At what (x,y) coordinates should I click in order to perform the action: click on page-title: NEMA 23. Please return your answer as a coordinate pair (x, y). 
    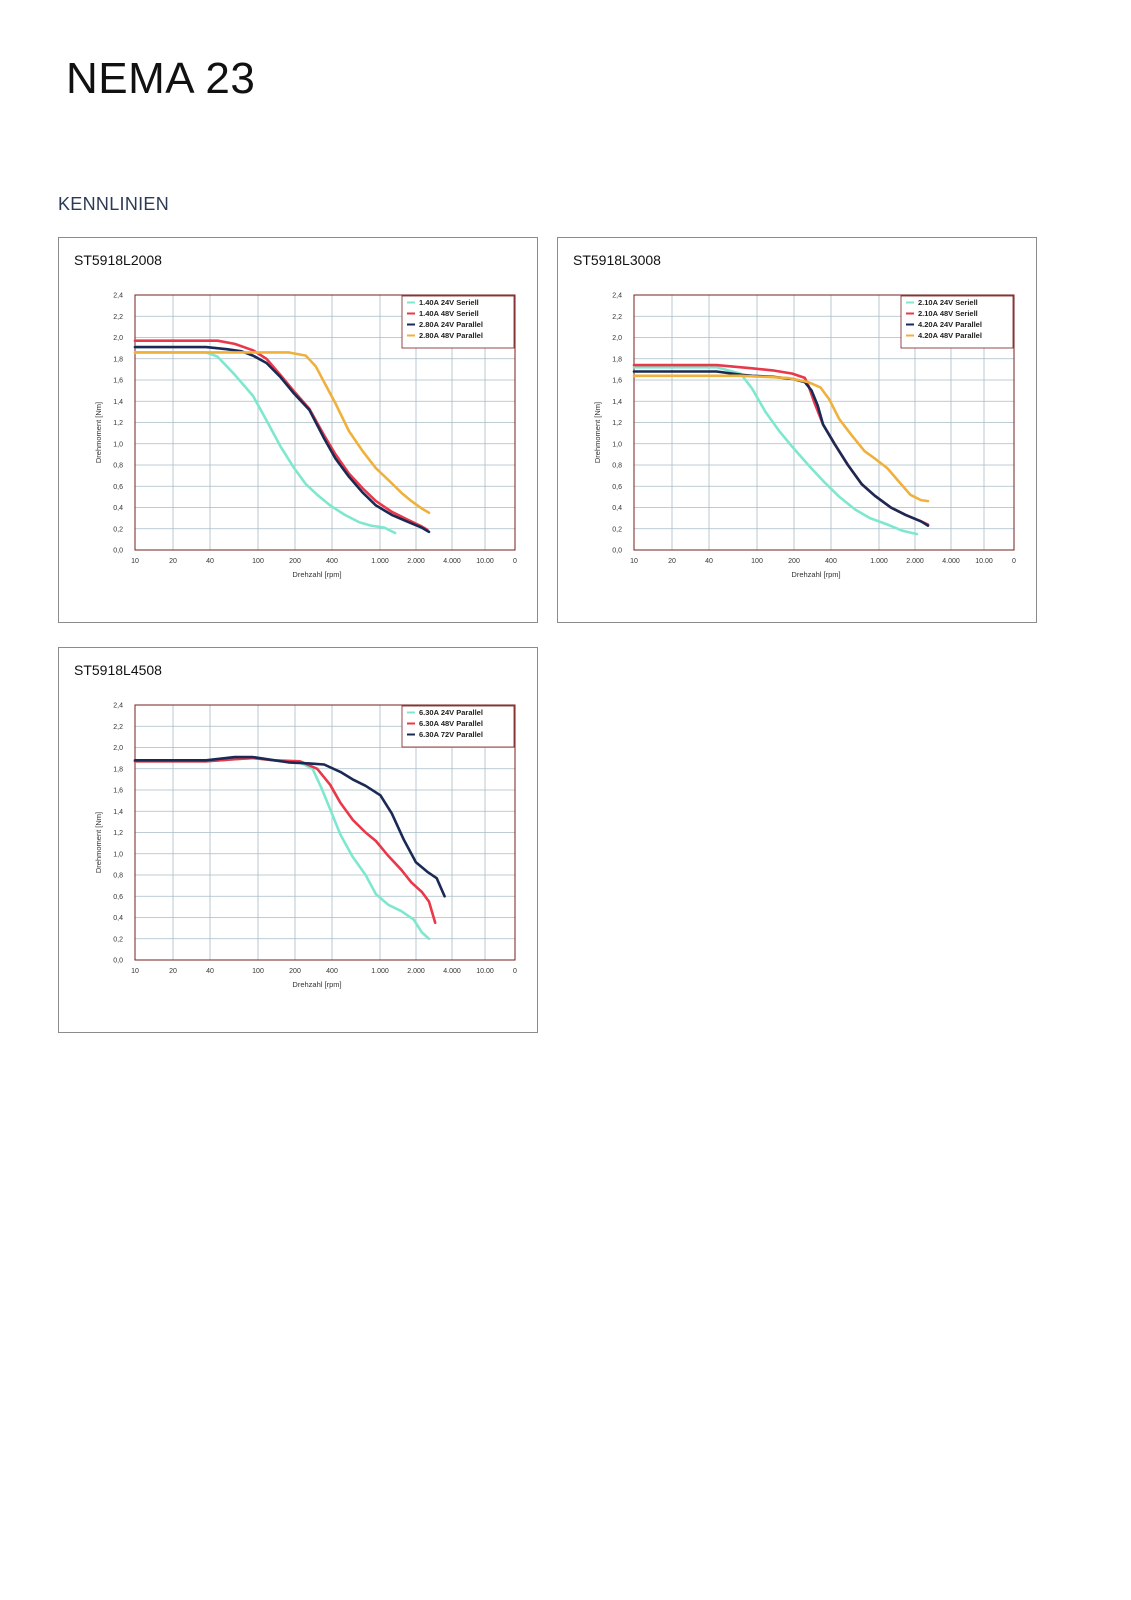
    Looking at the image, I should click on (161, 78).